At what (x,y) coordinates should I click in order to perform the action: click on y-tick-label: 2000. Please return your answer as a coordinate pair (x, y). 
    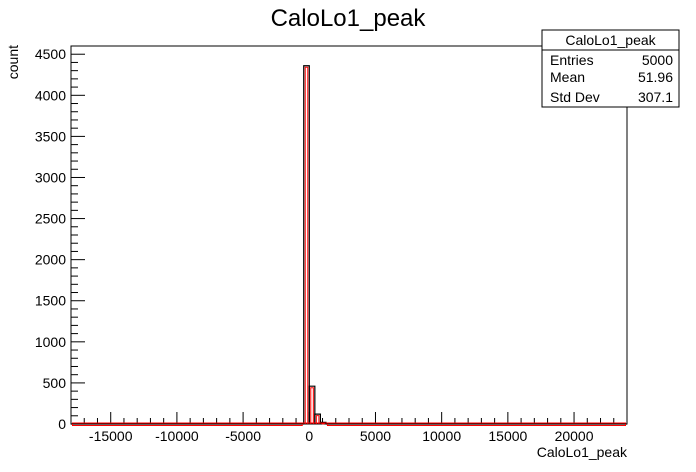
    Looking at the image, I should click on (50, 260).